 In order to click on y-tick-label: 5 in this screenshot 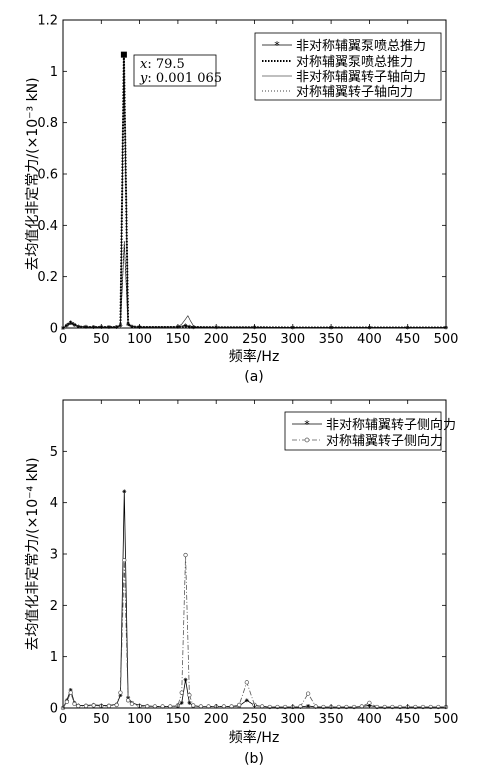, I will do `click(54, 452)`.